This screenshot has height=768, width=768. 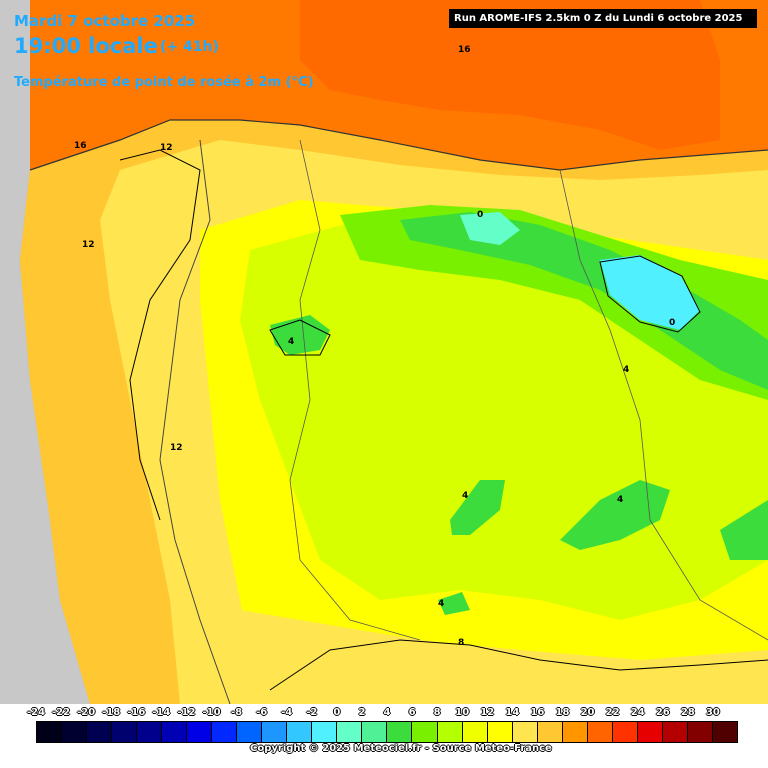 What do you see at coordinates (620, 500) in the screenshot?
I see `contour-label-4-southeast: 4` at bounding box center [620, 500].